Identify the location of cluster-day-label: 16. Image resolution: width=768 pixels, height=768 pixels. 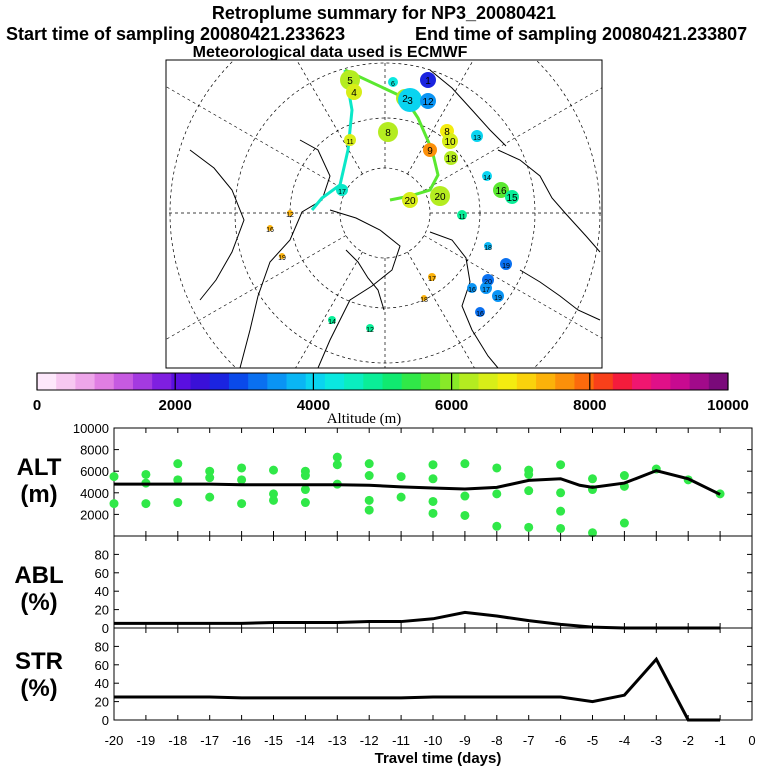
(480, 314).